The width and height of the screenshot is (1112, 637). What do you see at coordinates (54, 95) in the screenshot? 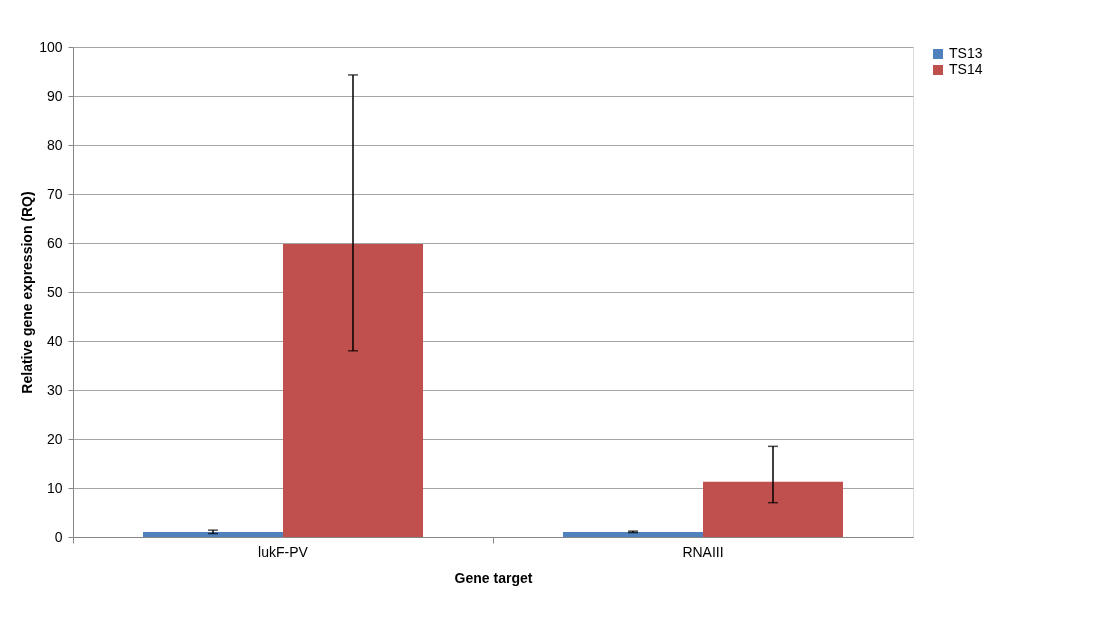
I see `y-tick-label: 90` at bounding box center [54, 95].